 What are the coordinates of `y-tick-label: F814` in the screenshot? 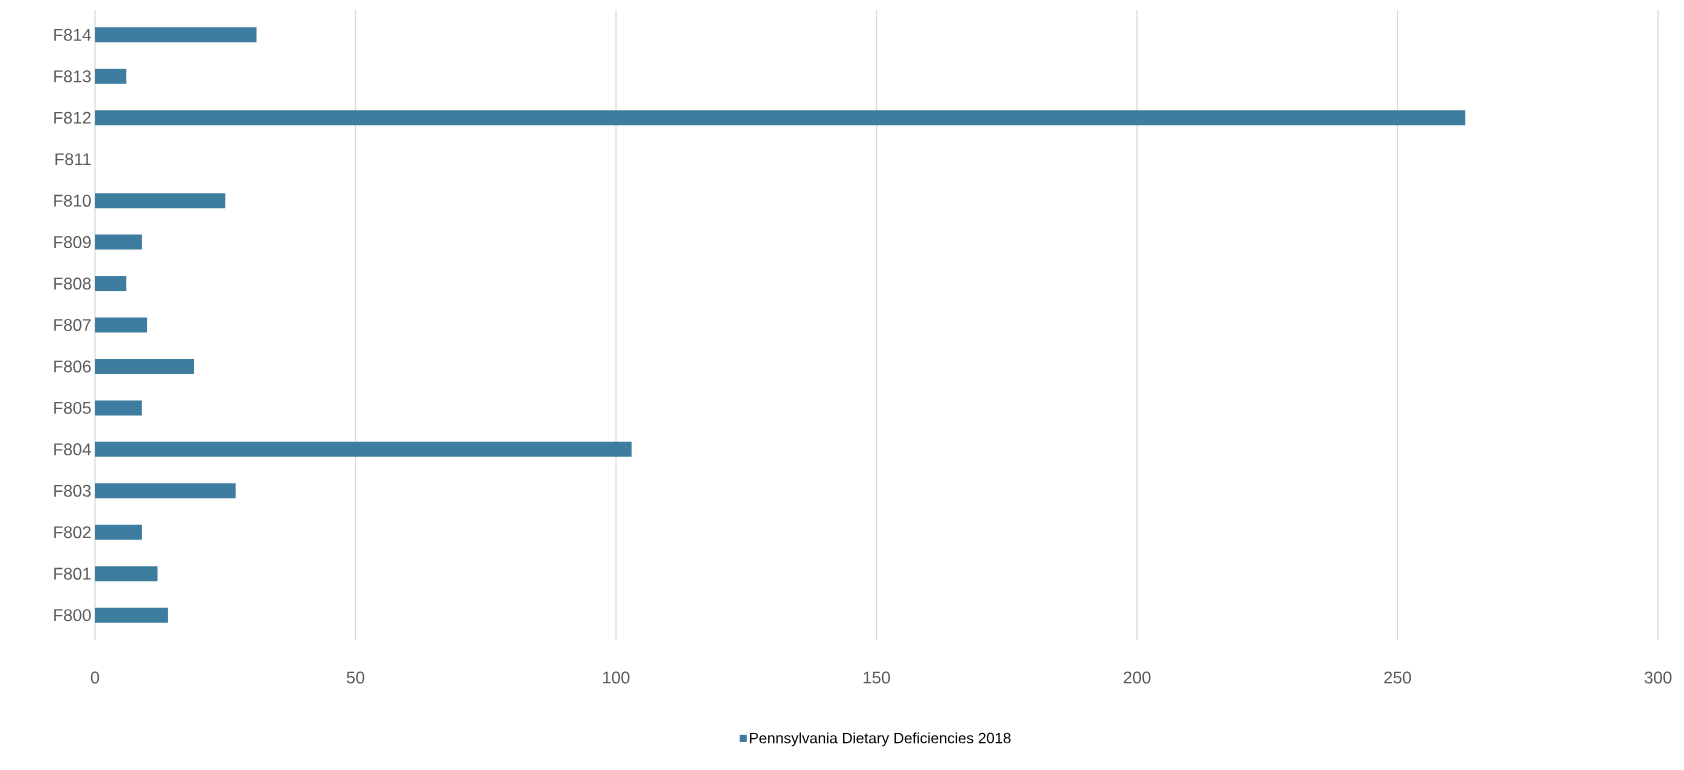 It's located at (72, 34).